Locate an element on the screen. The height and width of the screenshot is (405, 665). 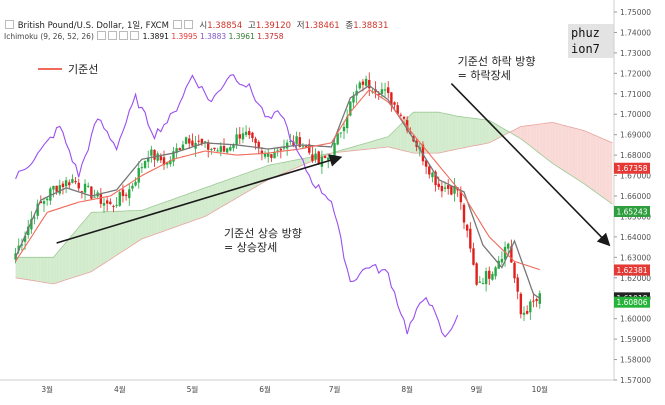
y-tick-label: 1.62000 is located at coordinates (635, 278).